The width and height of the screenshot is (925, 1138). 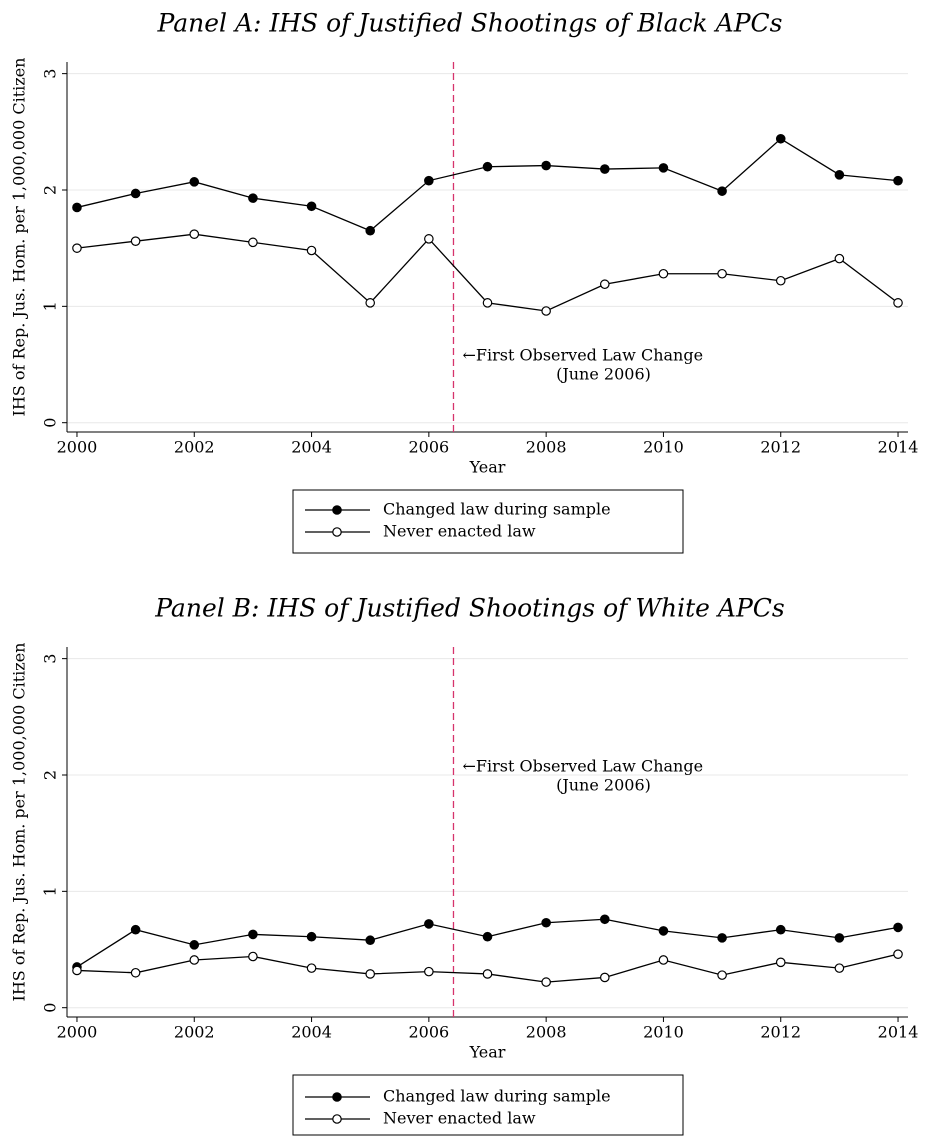 I want to click on x-tick-label: 2014, so click(x=898, y=447).